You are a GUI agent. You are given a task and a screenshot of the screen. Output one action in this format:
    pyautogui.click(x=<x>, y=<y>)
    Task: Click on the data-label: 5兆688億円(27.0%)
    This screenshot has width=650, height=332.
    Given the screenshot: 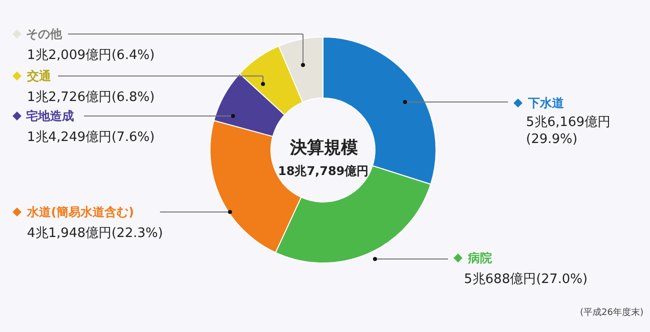 What is the action you would take?
    pyautogui.click(x=526, y=279)
    